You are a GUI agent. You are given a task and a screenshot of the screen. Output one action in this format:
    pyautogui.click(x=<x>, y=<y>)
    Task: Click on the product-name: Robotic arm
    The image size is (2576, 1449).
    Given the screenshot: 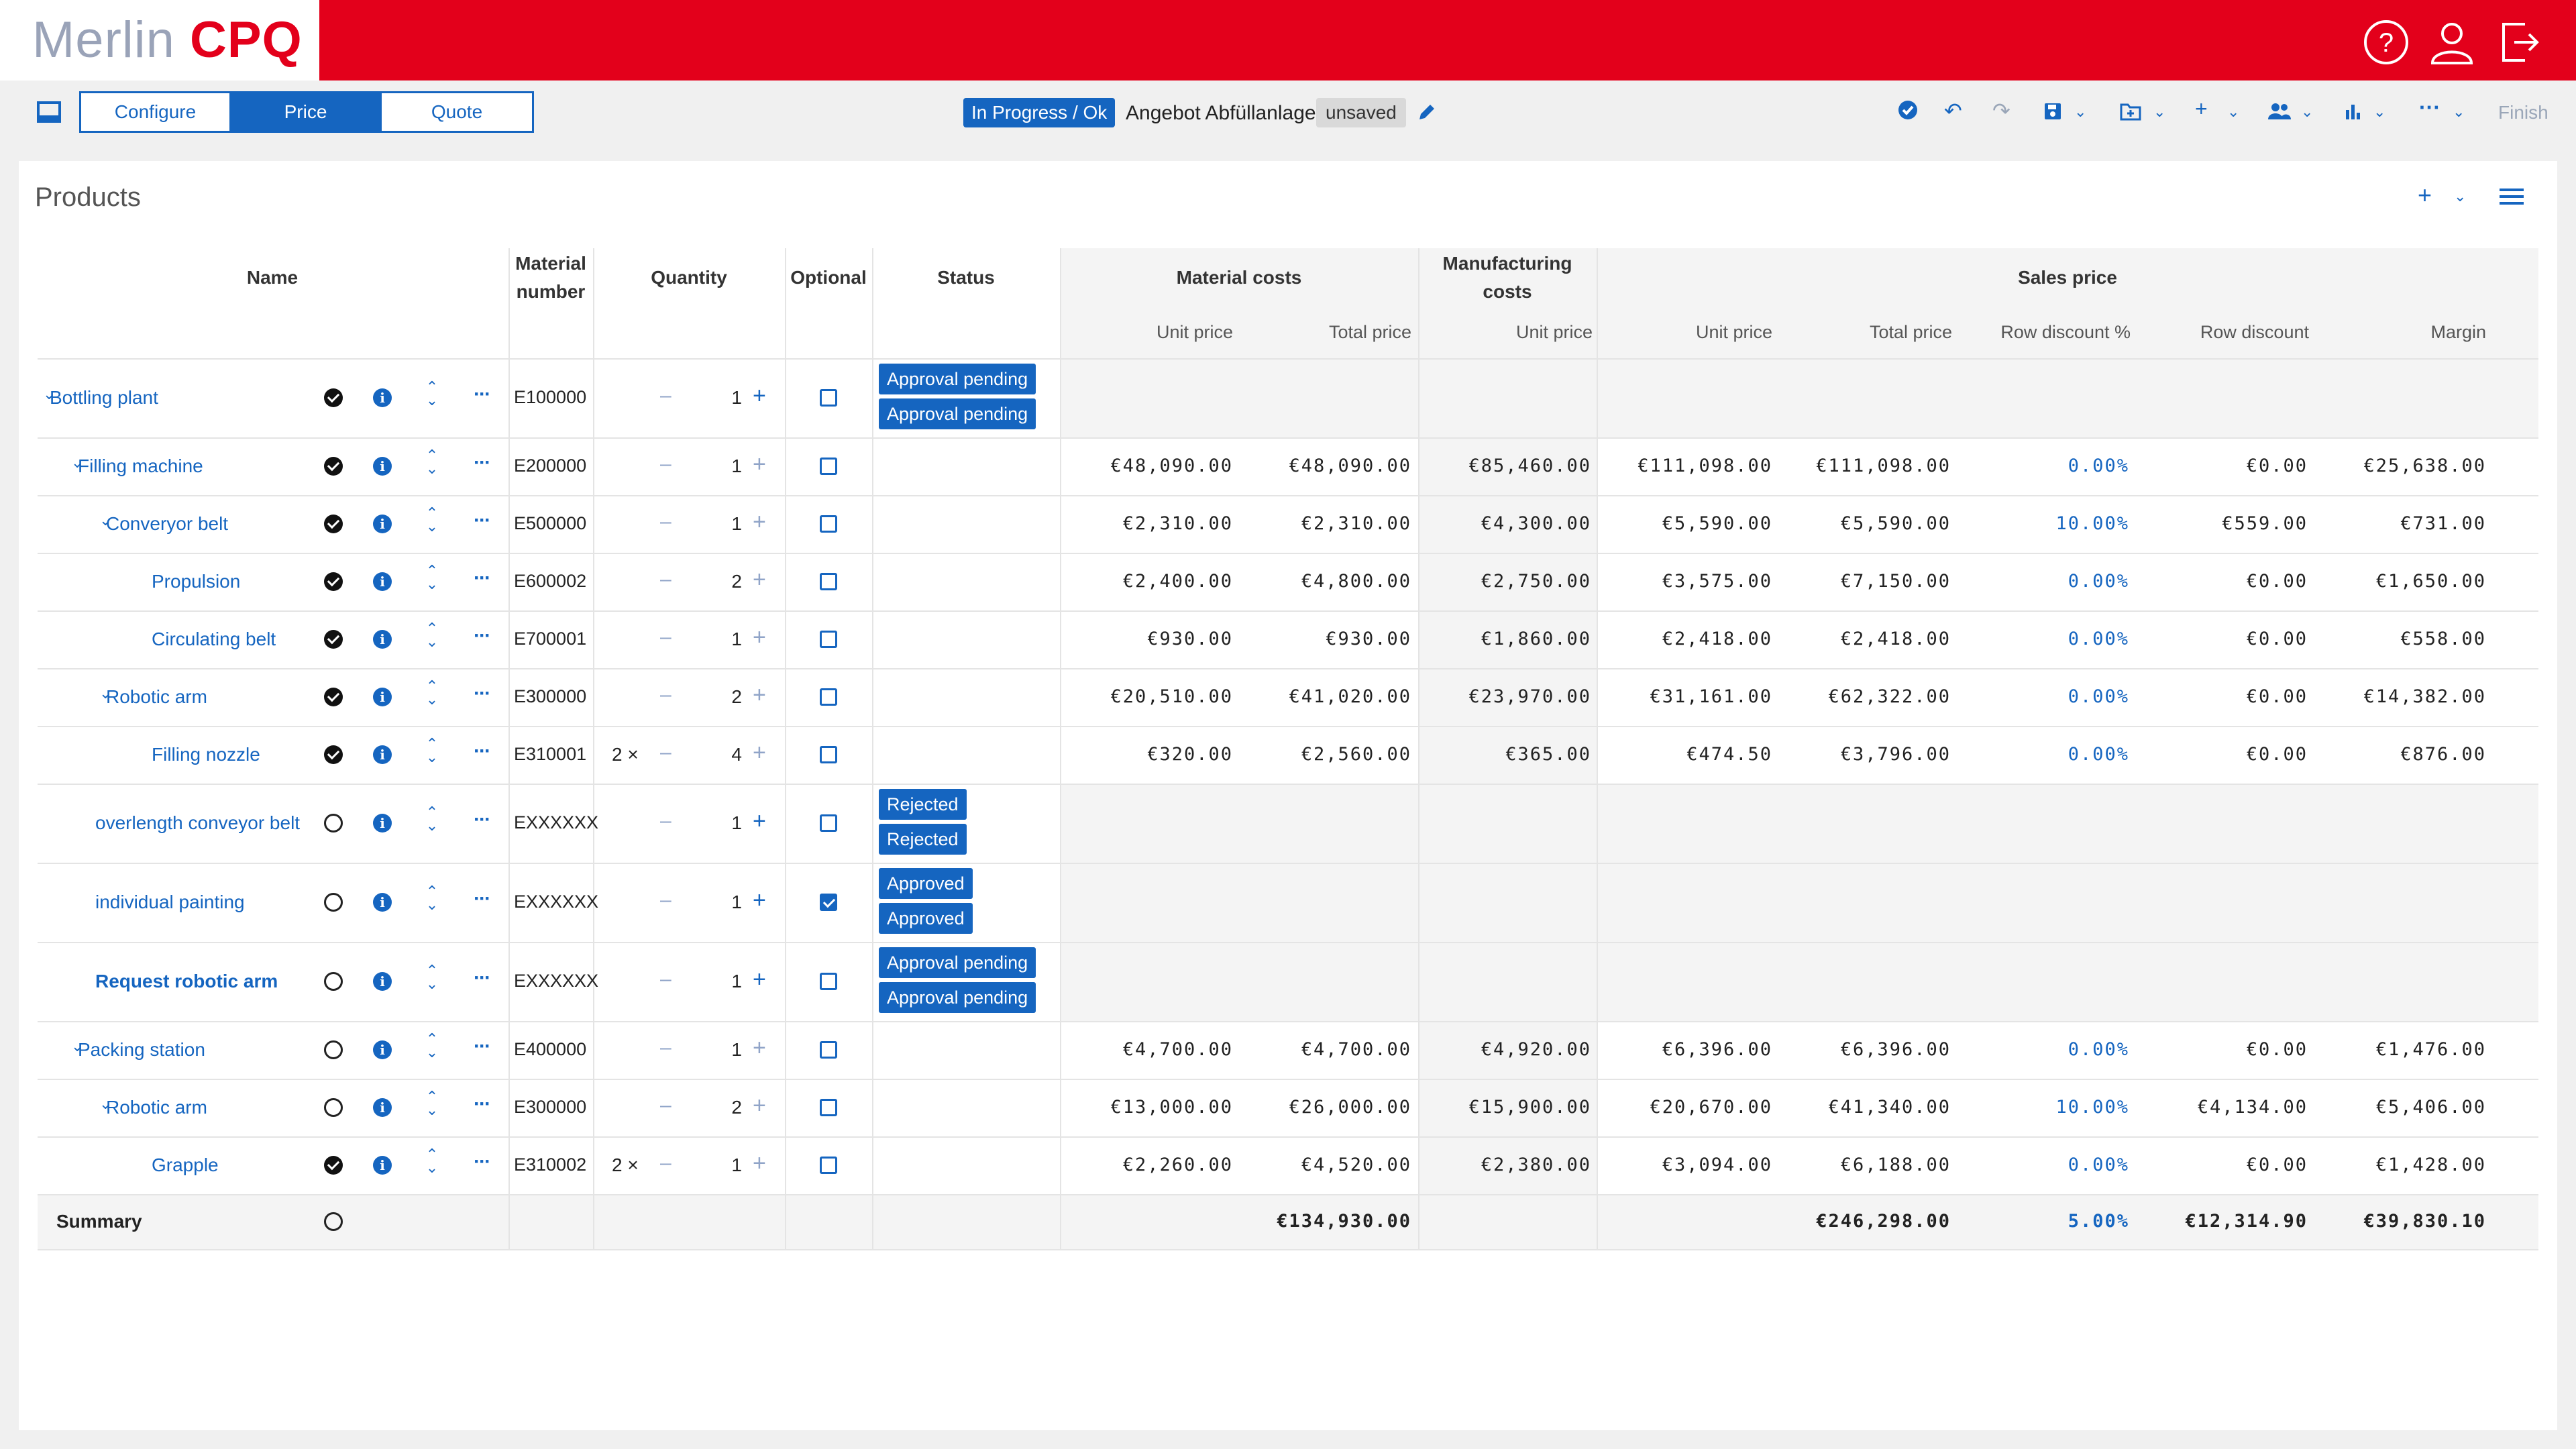 What is the action you would take?
    pyautogui.click(x=156, y=1107)
    